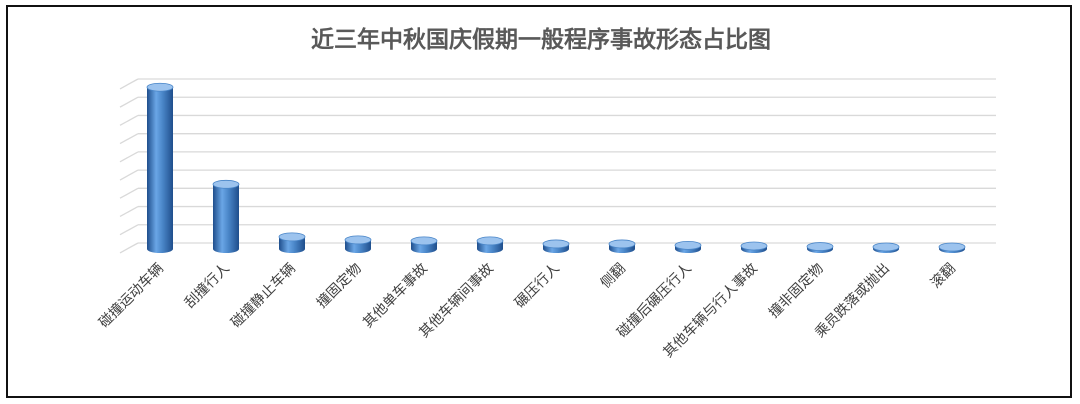  I want to click on chart-title: 近三年中秋国庆假期一般程序事故形态占比图, so click(541, 39).